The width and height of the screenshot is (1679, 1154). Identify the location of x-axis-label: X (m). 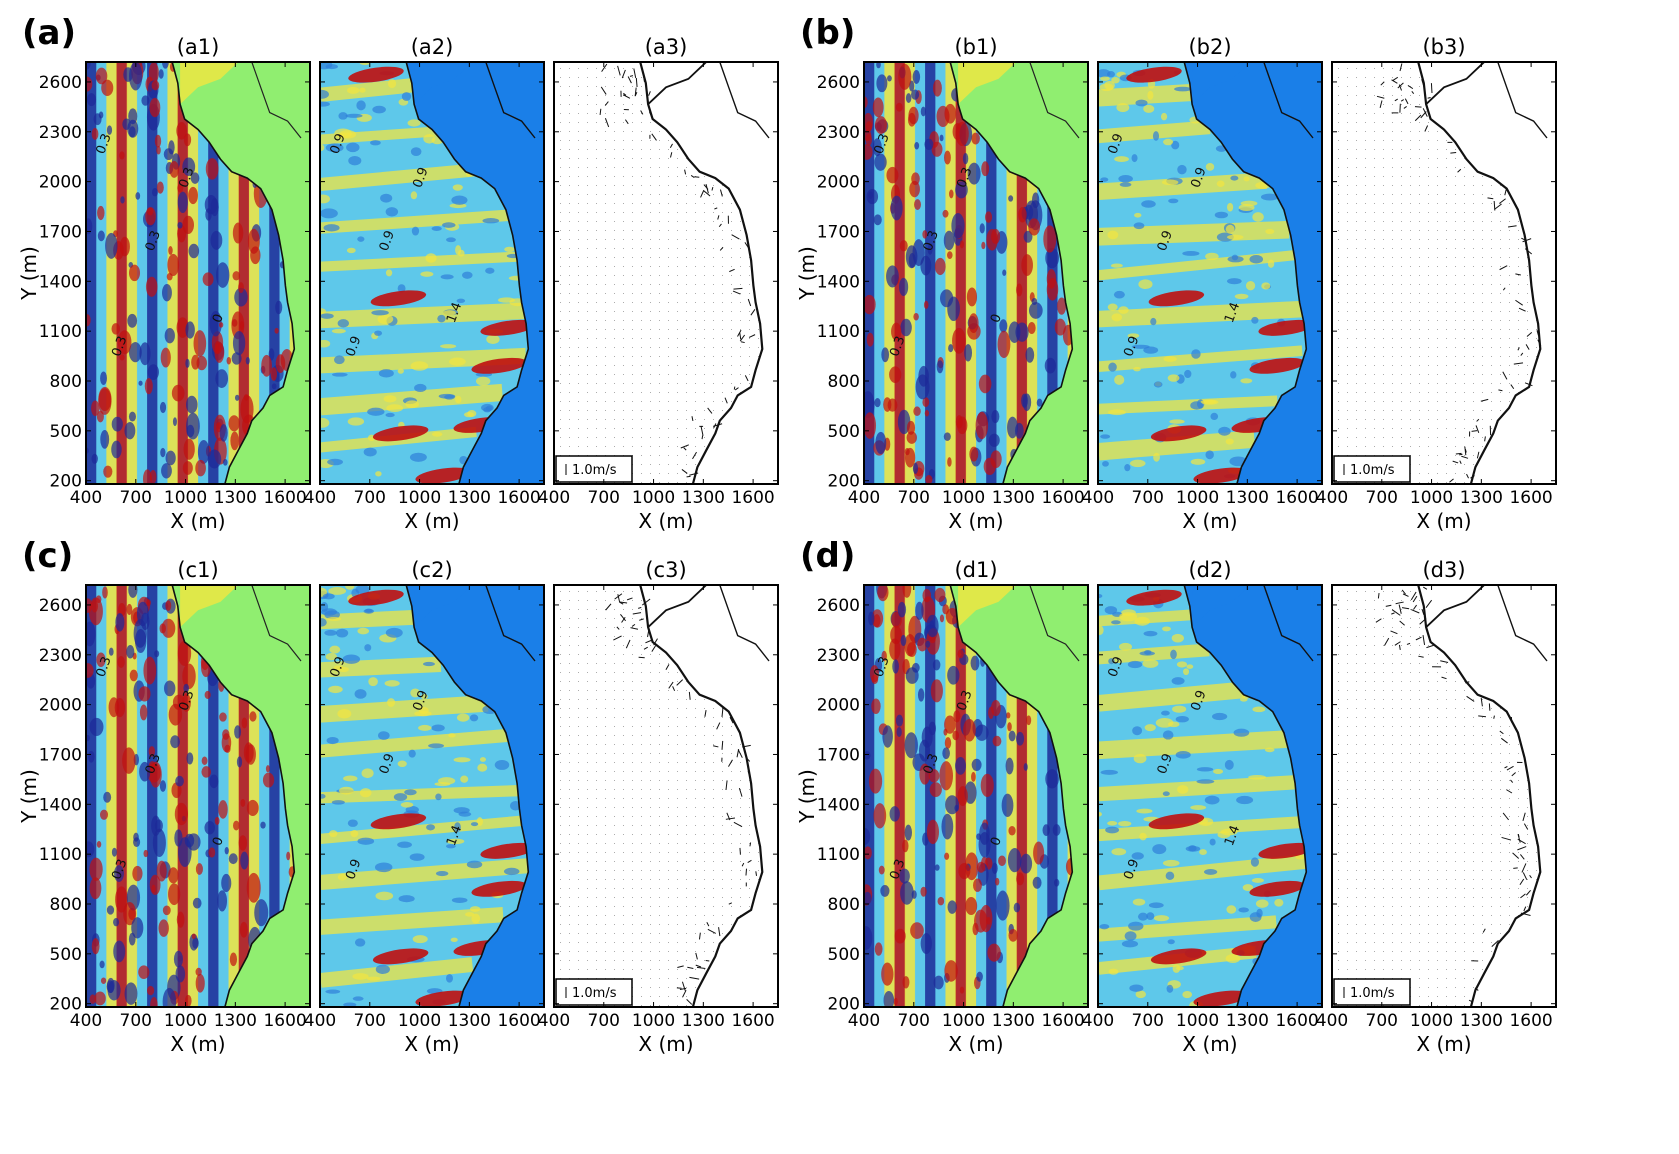
(197, 1044).